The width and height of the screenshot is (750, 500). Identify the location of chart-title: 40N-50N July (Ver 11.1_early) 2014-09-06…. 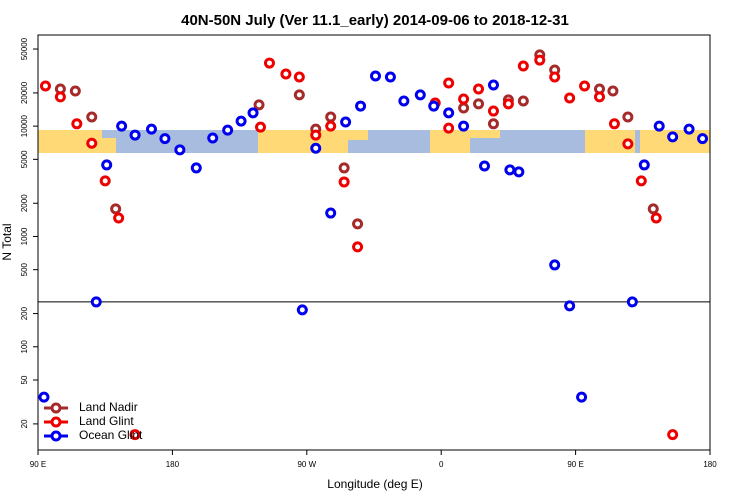
(375, 20).